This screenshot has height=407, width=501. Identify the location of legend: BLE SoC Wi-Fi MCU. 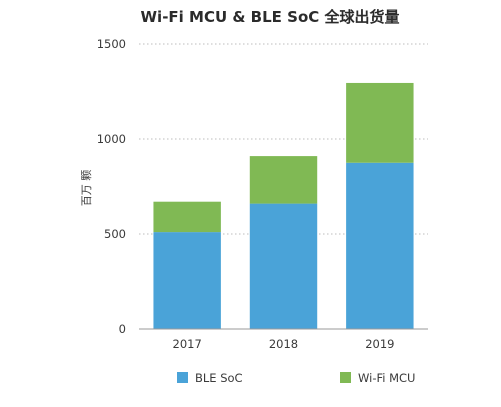
(296, 378).